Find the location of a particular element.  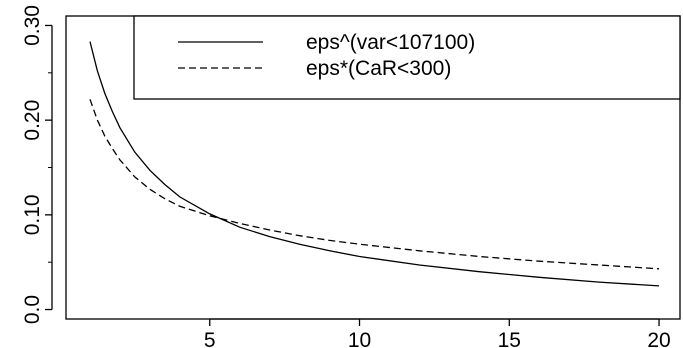

legend-entry-label: eps*(CaR<300) is located at coordinates (378, 68).